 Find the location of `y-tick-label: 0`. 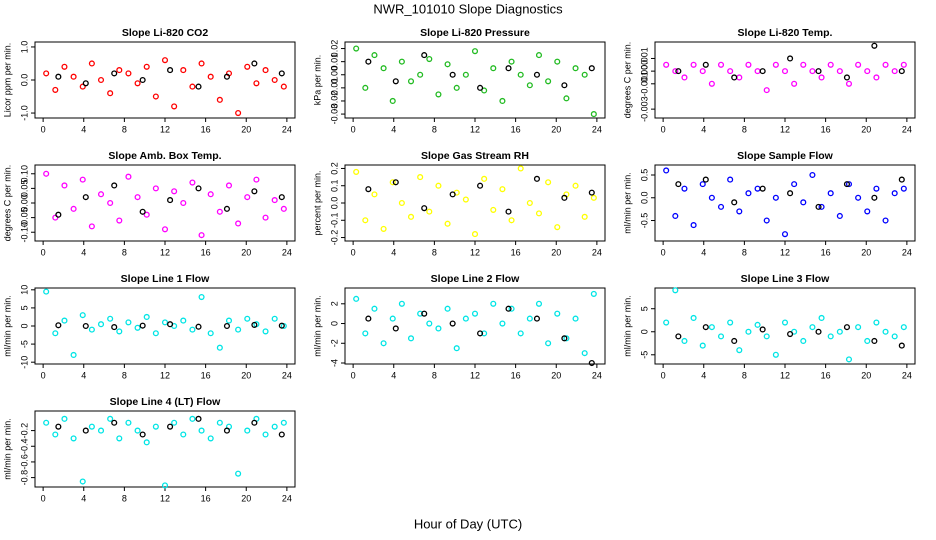

y-tick-label: 0 is located at coordinates (24, 325).